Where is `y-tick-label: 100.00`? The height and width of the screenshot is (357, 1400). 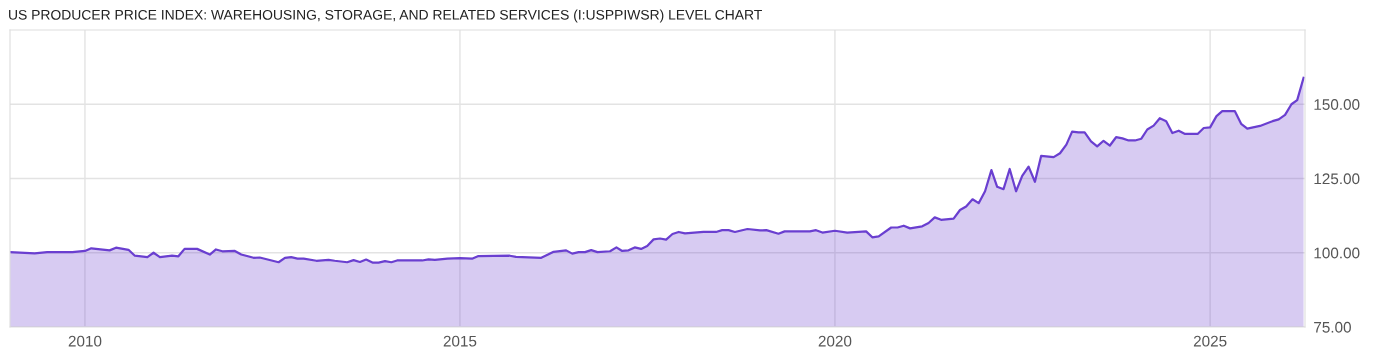 y-tick-label: 100.00 is located at coordinates (1337, 253).